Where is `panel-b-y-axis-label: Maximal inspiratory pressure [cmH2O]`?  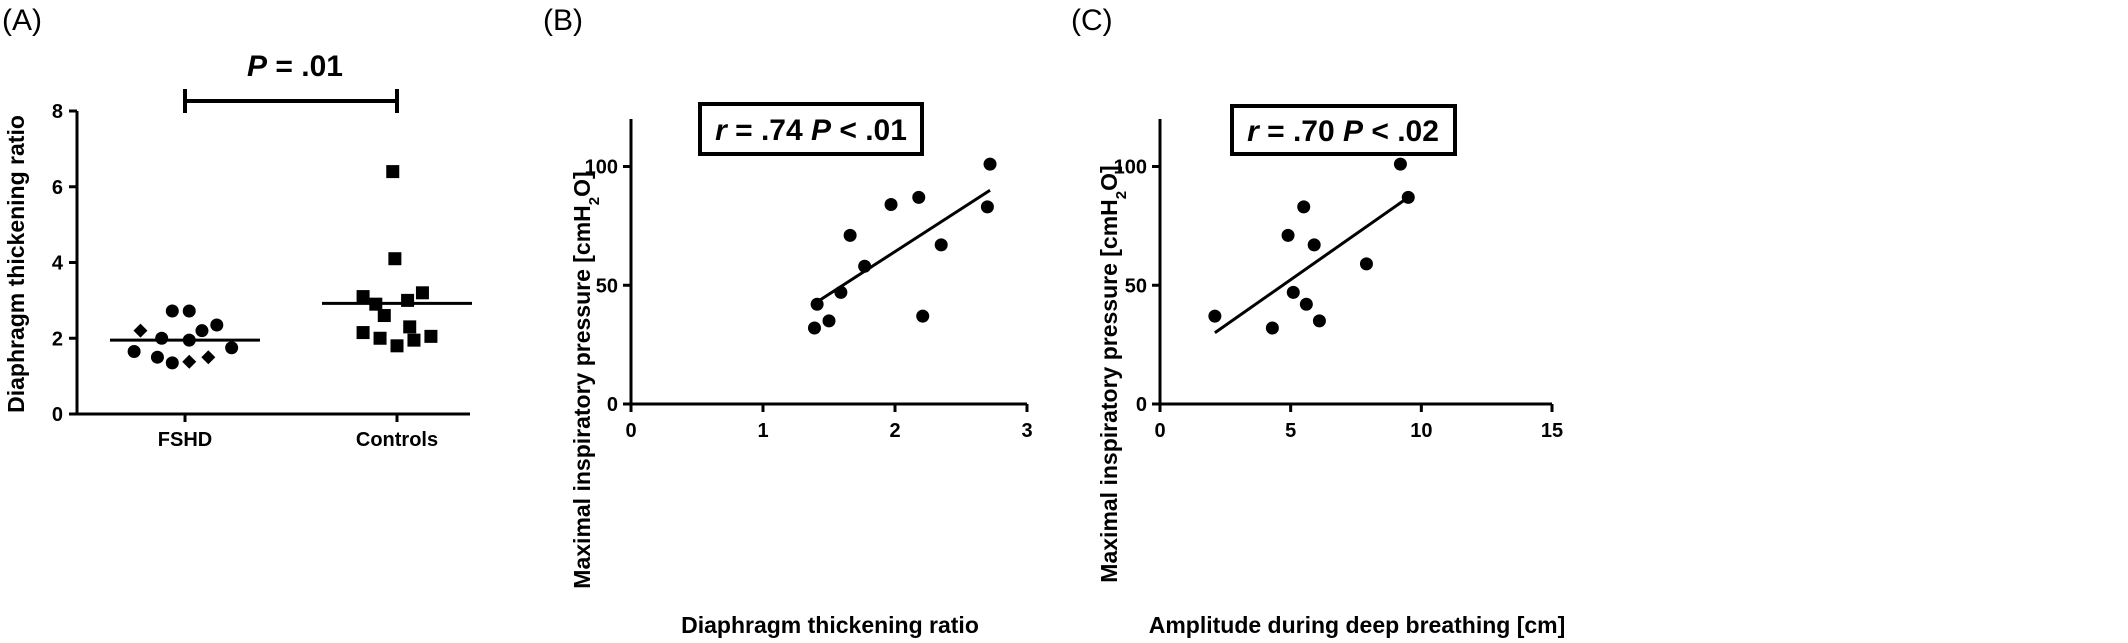 panel-b-y-axis-label: Maximal inspiratory pressure [cmH2O] is located at coordinates (586, 379).